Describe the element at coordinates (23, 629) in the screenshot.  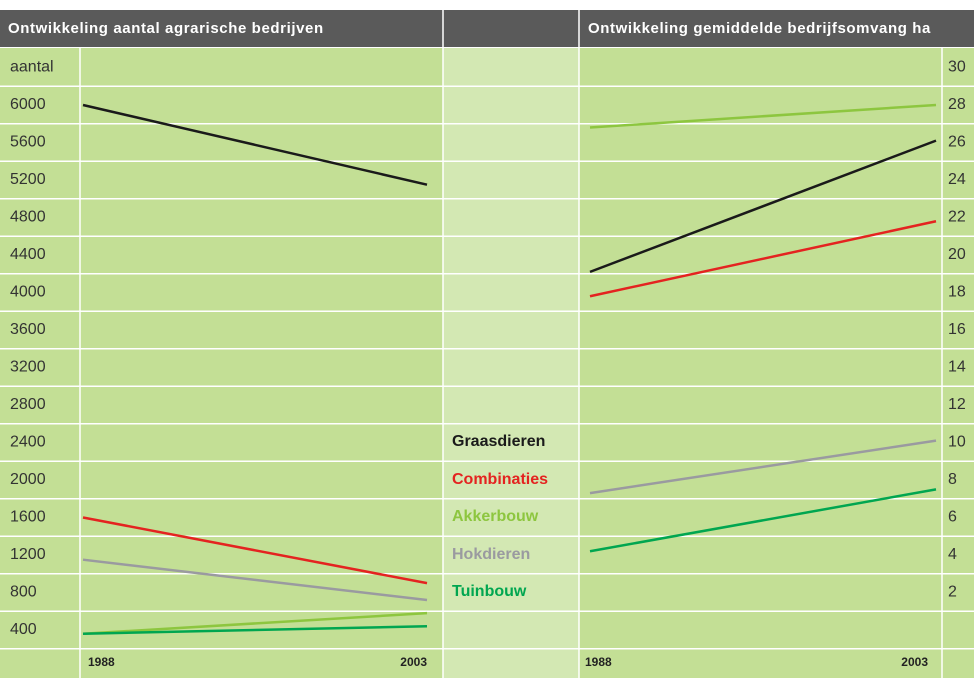
I see `y-tick-label: 400` at that location.